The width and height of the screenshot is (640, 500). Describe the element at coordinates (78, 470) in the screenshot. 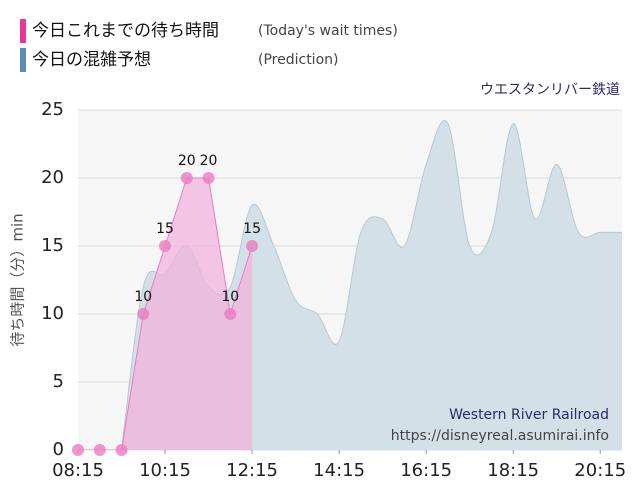

I see `x-tick-label: 08:15` at that location.